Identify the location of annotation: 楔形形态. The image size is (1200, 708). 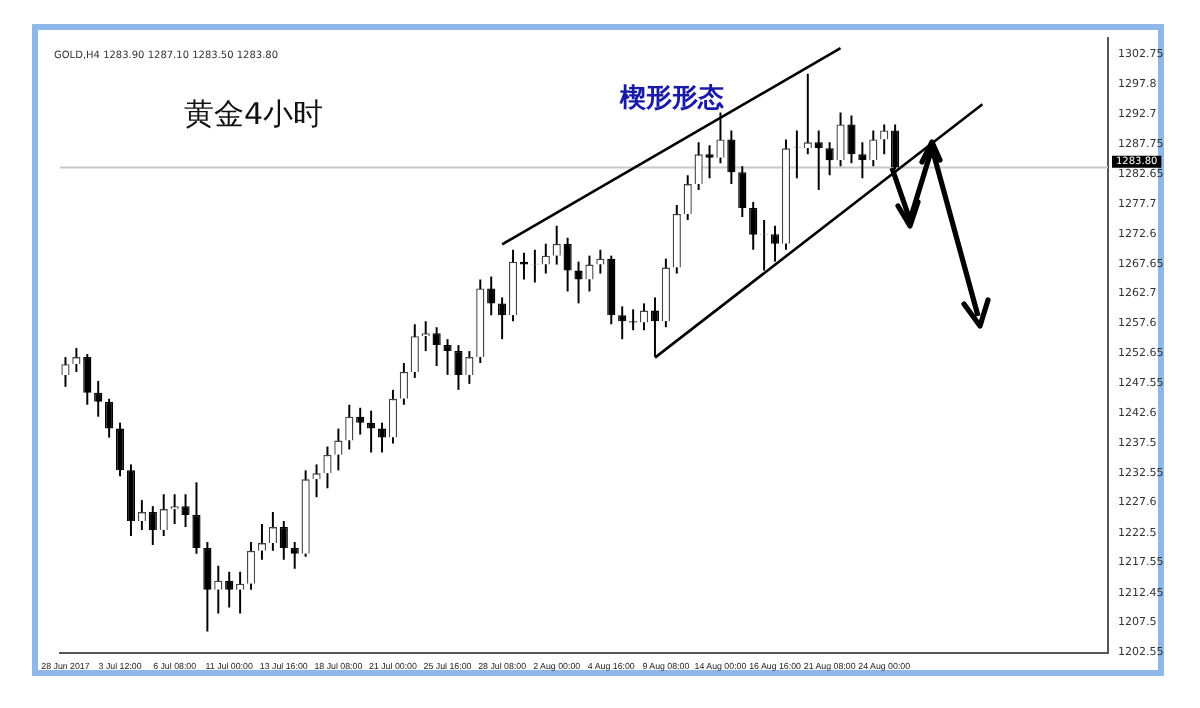
(672, 99).